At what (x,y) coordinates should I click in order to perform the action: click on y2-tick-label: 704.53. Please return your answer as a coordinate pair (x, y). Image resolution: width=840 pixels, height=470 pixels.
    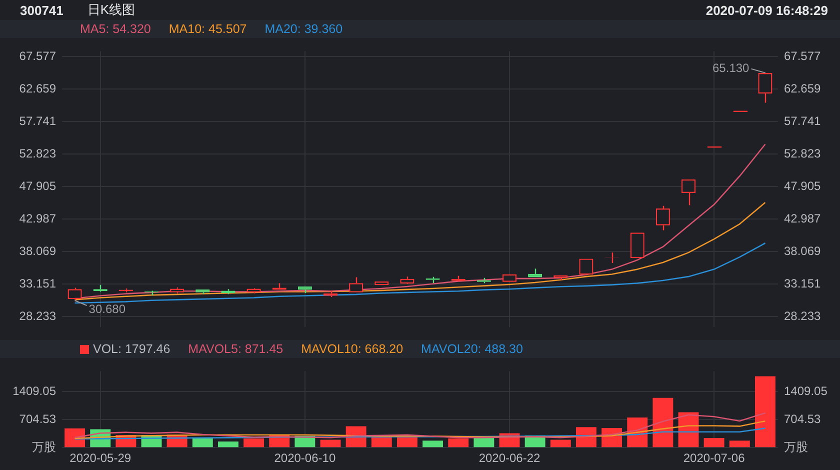
    Looking at the image, I should click on (803, 419).